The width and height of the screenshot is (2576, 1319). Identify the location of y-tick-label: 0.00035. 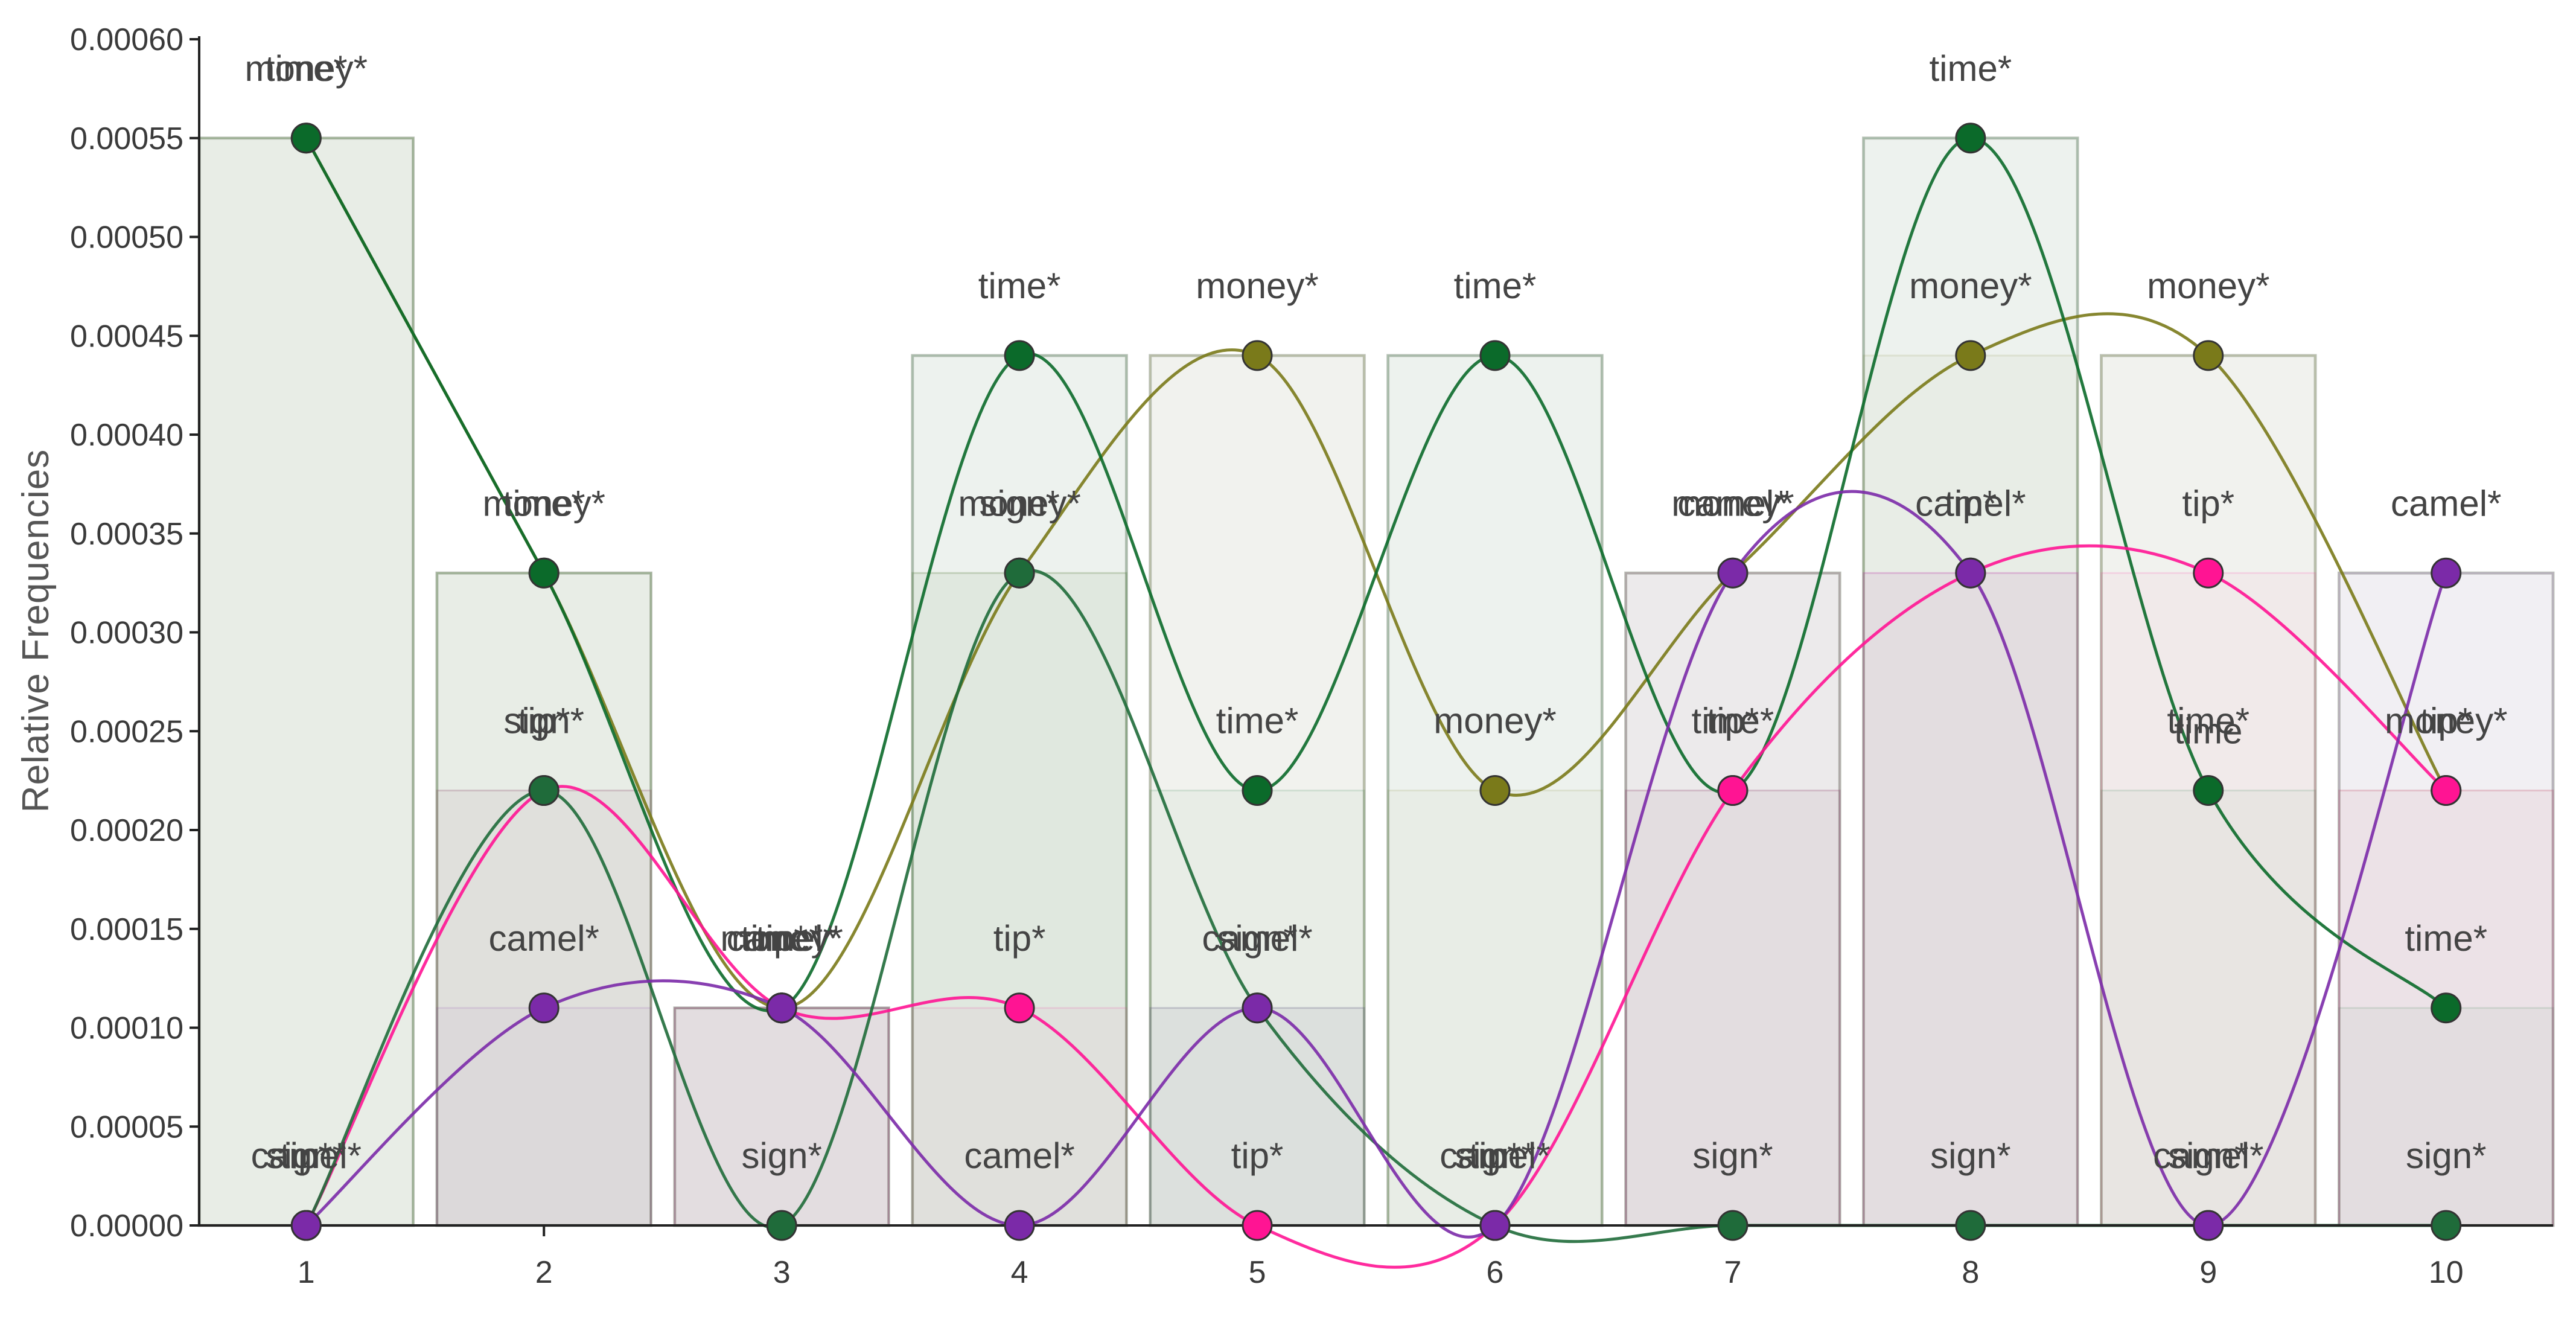
(126, 534).